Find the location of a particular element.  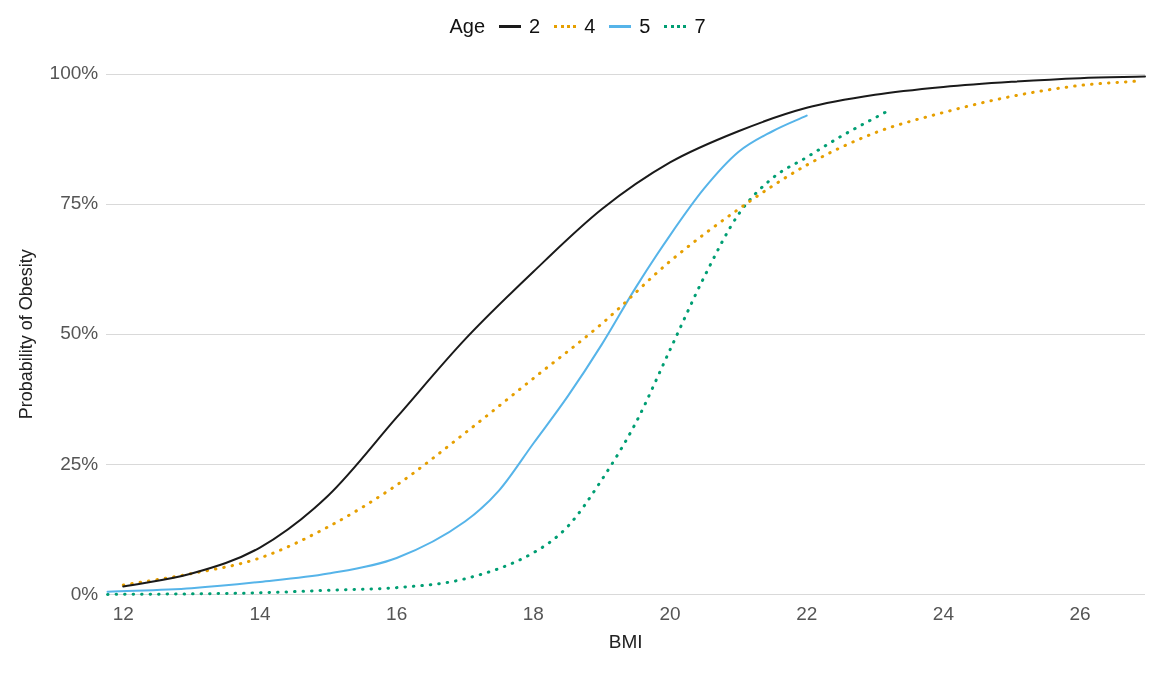

legend-label: 5 is located at coordinates (645, 26).